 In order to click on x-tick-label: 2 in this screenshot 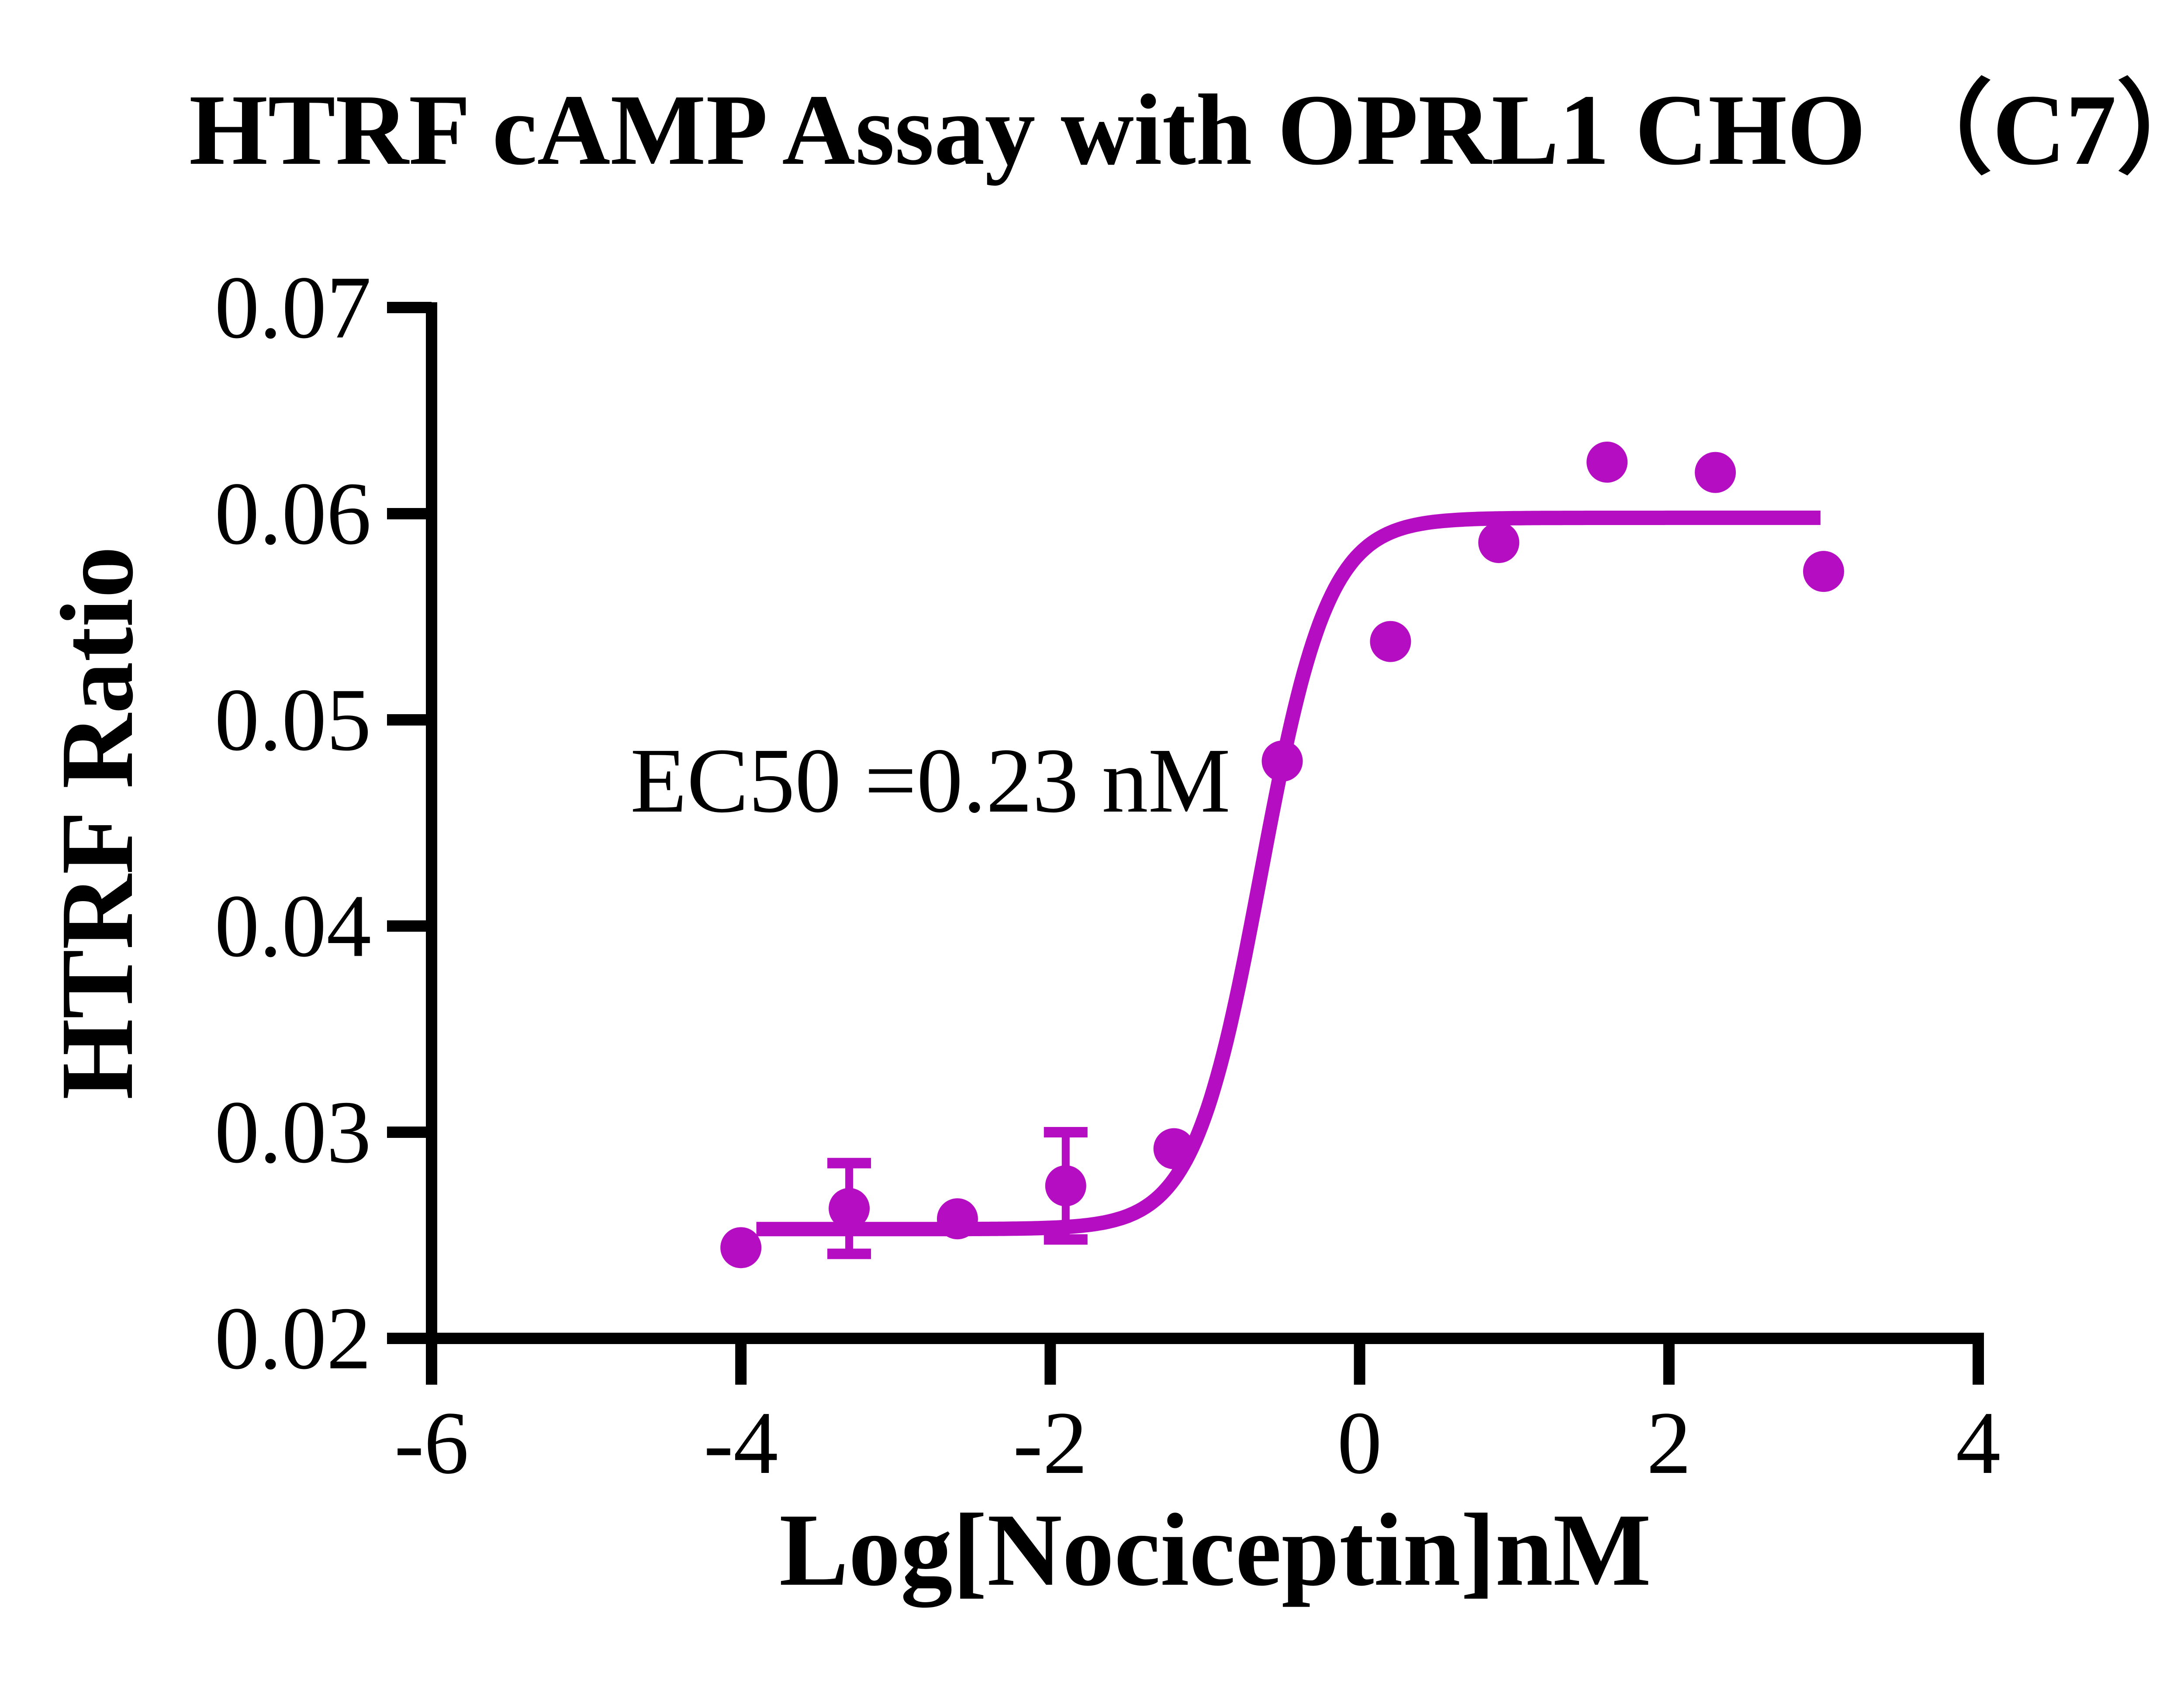, I will do `click(1669, 1443)`.